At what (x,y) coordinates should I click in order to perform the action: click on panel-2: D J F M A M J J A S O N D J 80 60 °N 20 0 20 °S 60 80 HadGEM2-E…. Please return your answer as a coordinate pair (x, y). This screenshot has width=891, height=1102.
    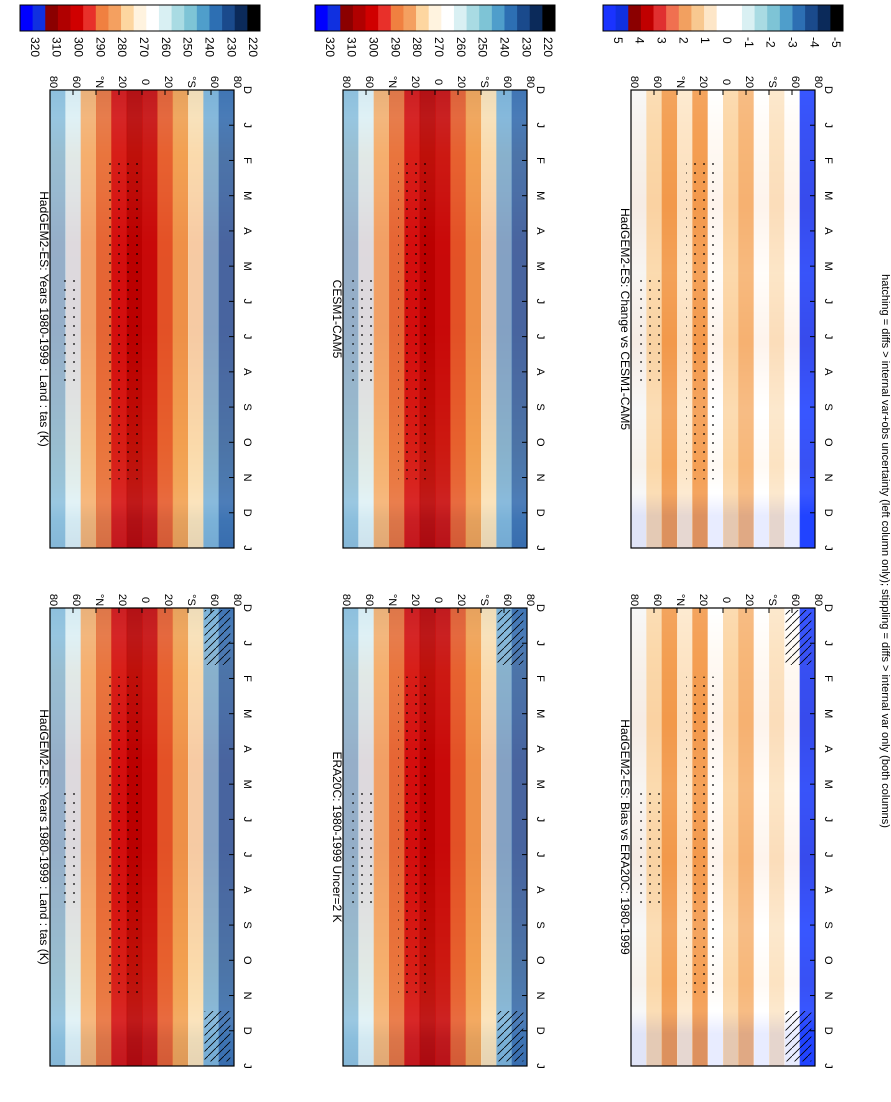
    Looking at the image, I should click on (145, 313).